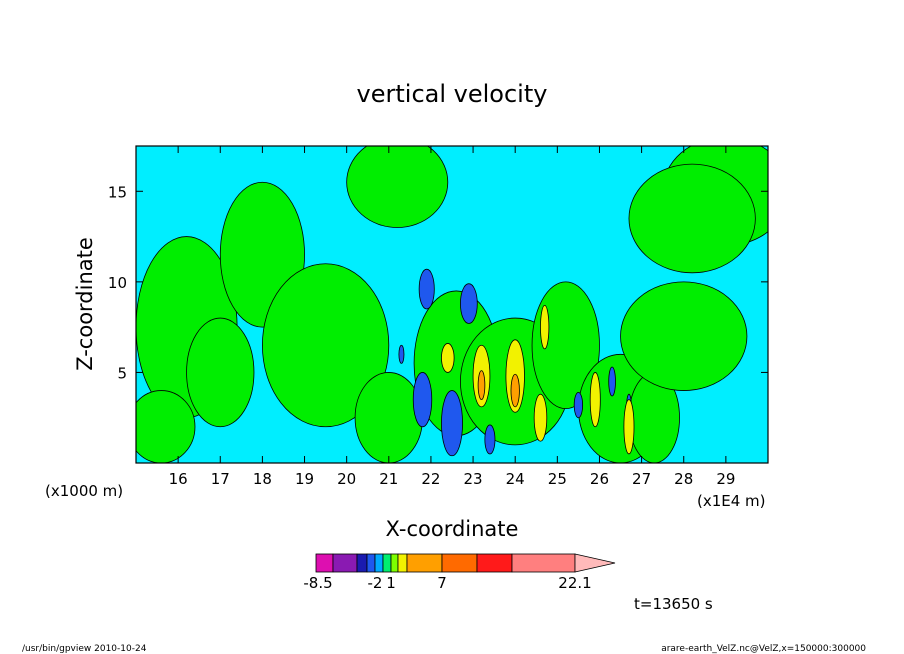 The image size is (904, 654). I want to click on x-tick-label: 24, so click(515, 479).